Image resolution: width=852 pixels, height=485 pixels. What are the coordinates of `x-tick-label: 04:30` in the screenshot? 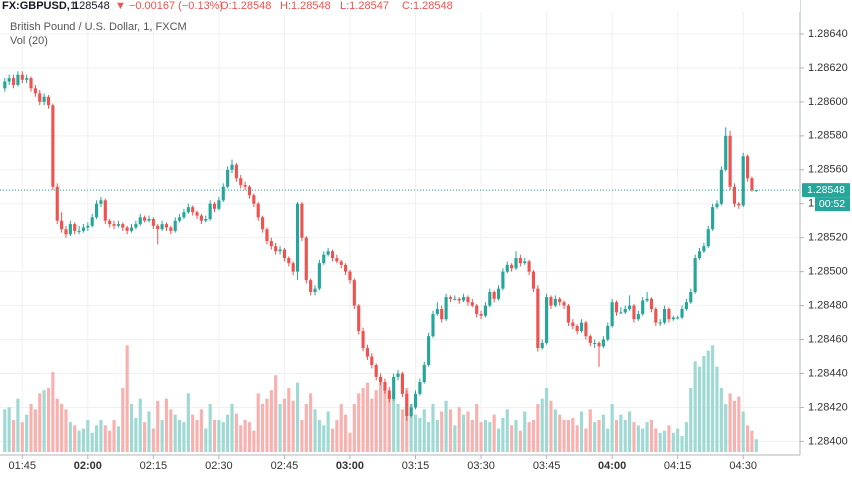 It's located at (743, 466).